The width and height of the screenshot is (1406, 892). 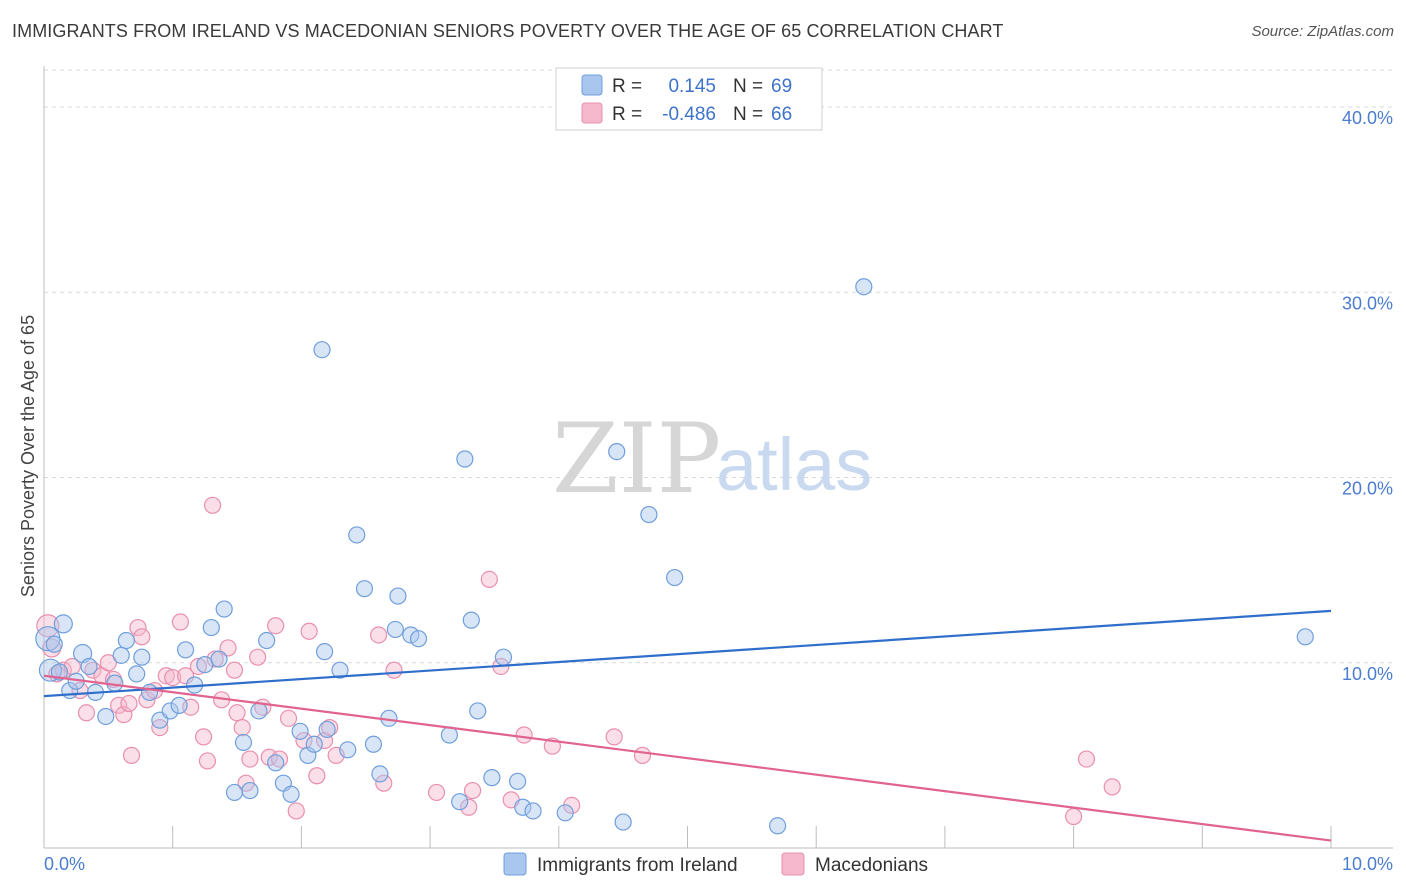 I want to click on stats-pink-r-label: R =, so click(x=627, y=114).